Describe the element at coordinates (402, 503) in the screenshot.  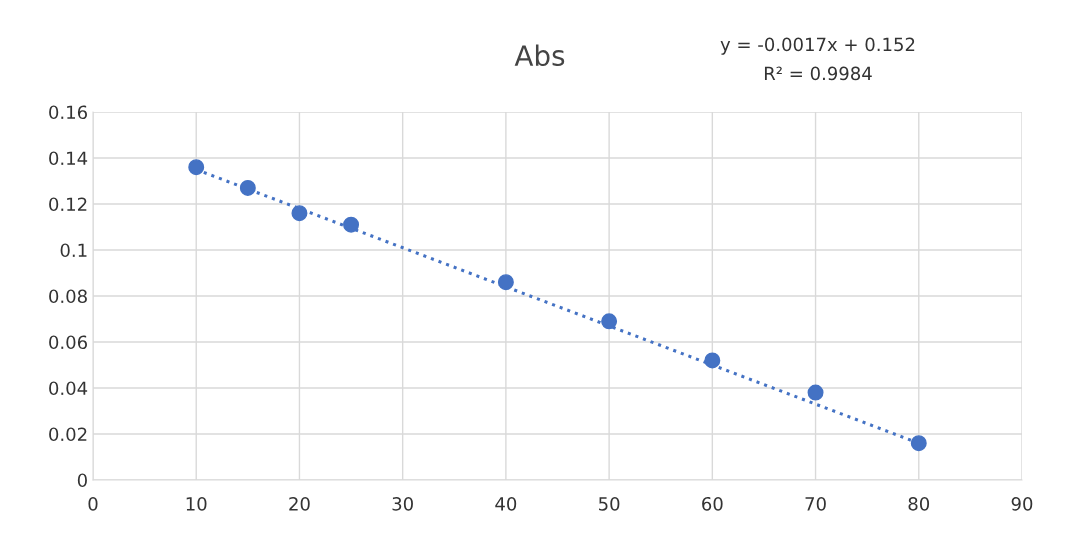
I see `x-tick-label: 30` at that location.